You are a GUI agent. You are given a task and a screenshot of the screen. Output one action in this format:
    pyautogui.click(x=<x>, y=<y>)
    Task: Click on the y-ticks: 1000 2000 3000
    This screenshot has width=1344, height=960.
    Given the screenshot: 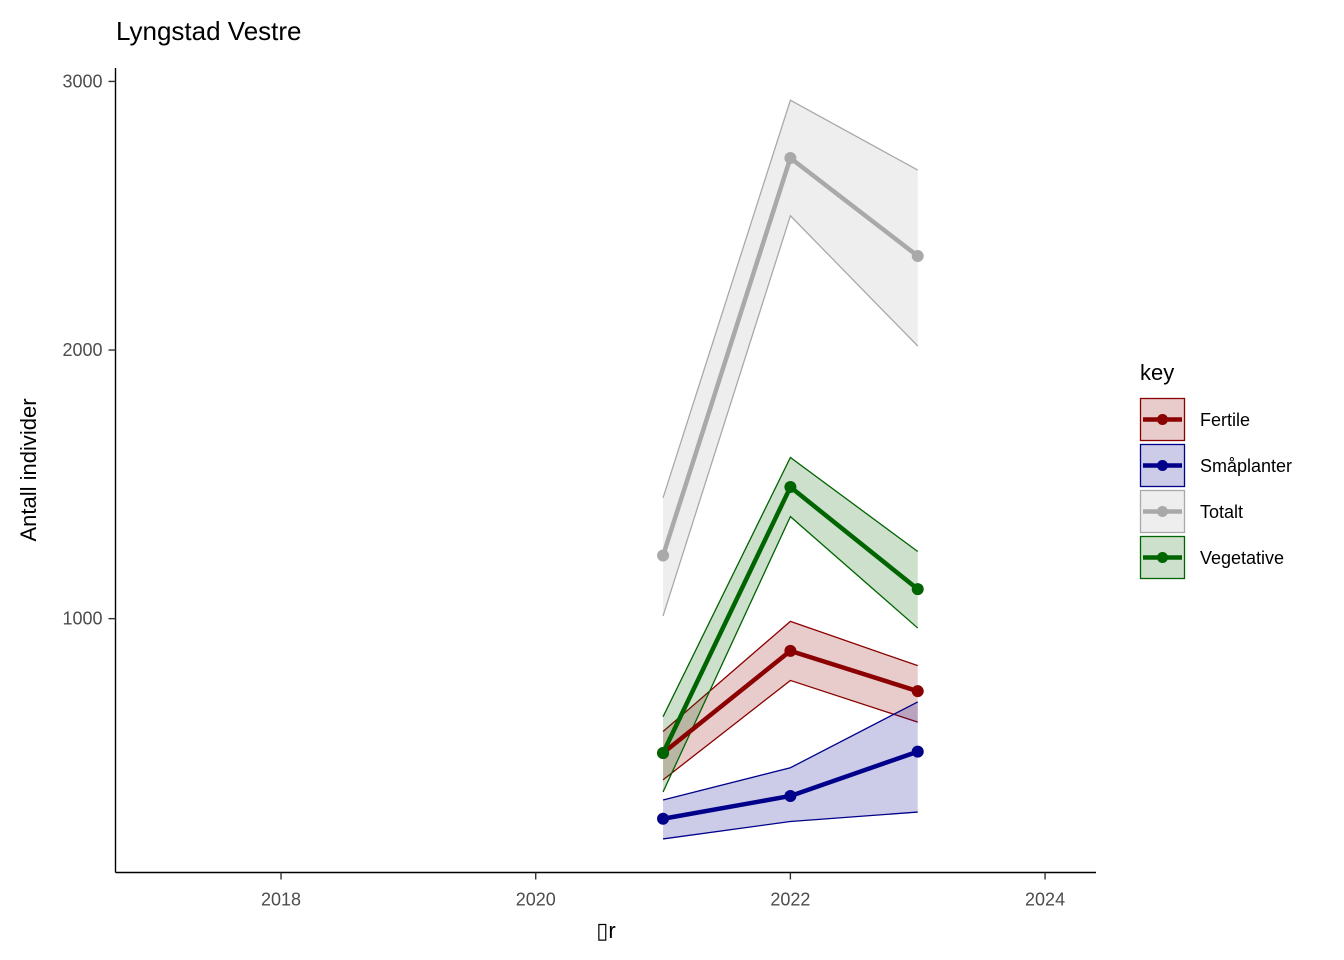 What is the action you would take?
    pyautogui.click(x=89, y=350)
    